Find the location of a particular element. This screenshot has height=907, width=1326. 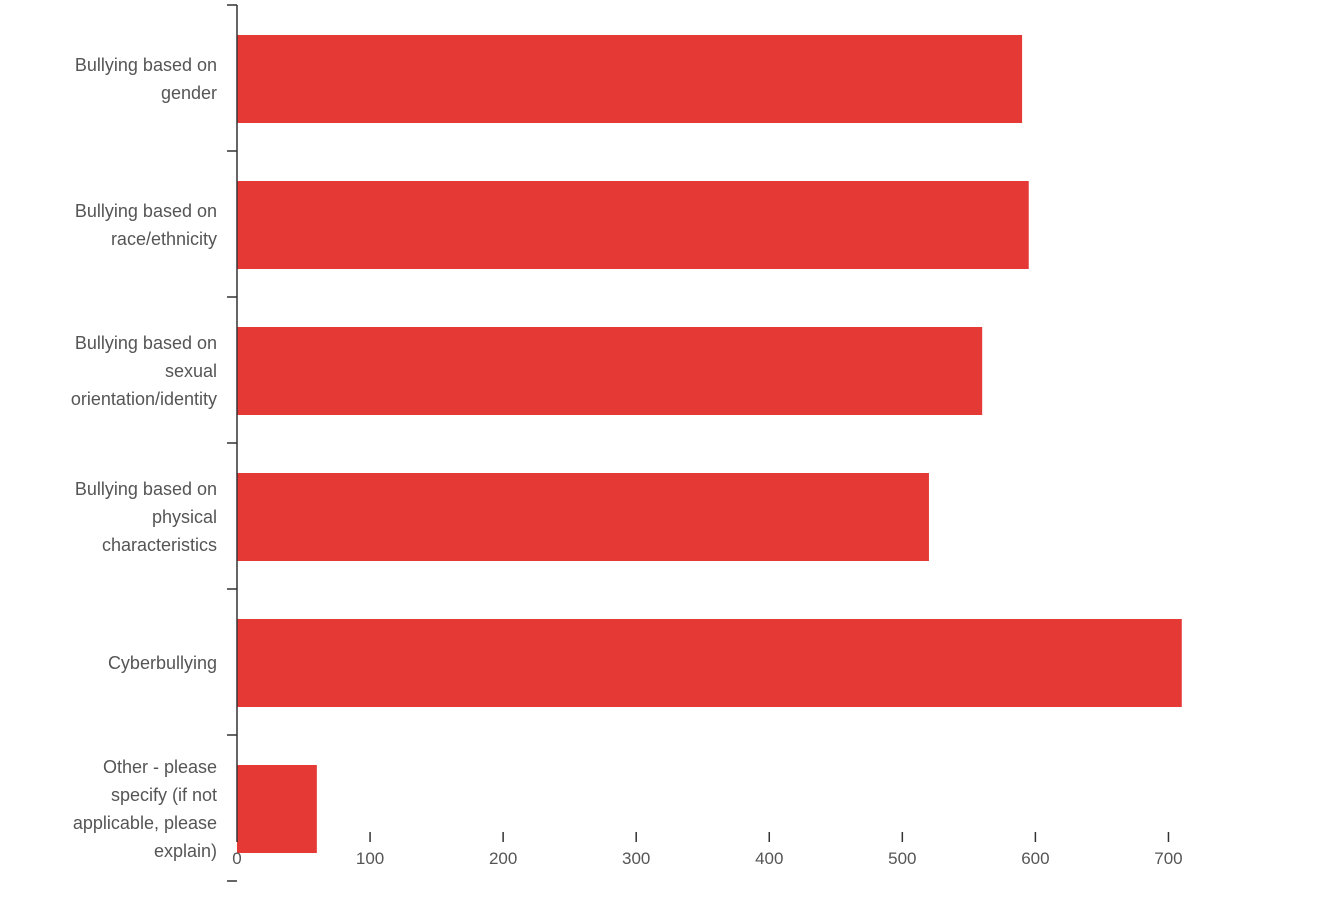

category-label-line: Cyberbullying is located at coordinates (162, 663).